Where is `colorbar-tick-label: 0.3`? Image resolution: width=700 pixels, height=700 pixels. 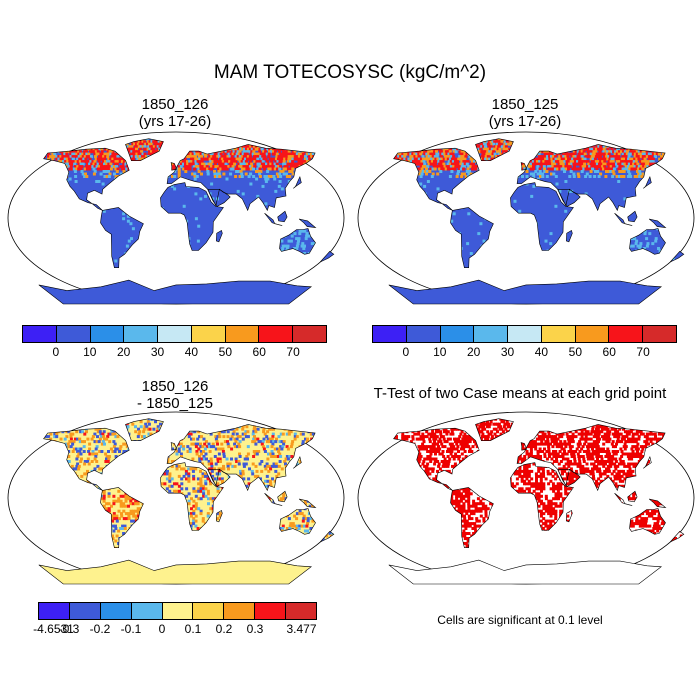
colorbar-tick-label: 0.3 is located at coordinates (255, 629).